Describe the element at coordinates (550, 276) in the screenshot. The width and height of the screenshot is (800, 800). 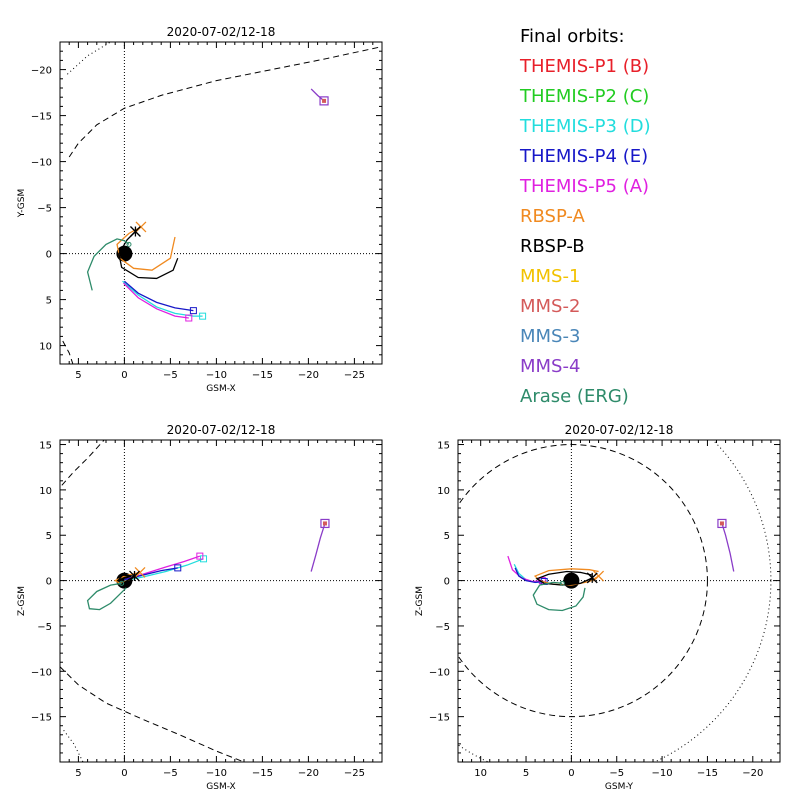
I see `legend-item: MMS-1` at that location.